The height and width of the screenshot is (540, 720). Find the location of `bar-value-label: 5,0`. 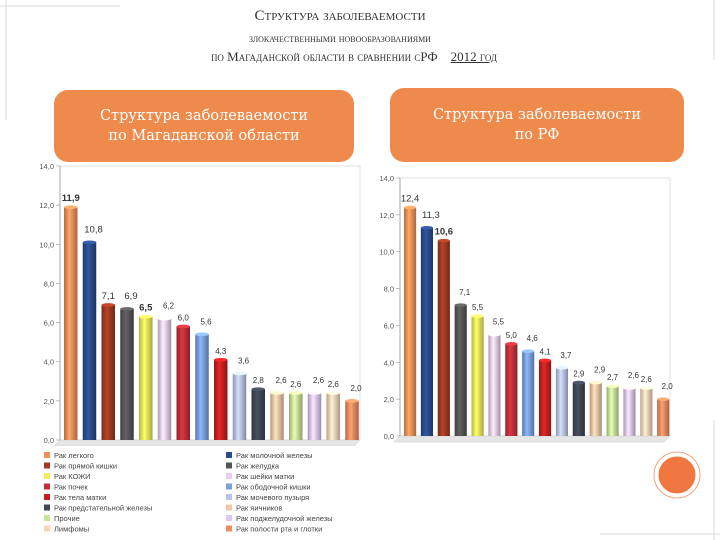

bar-value-label: 5,0 is located at coordinates (512, 335).